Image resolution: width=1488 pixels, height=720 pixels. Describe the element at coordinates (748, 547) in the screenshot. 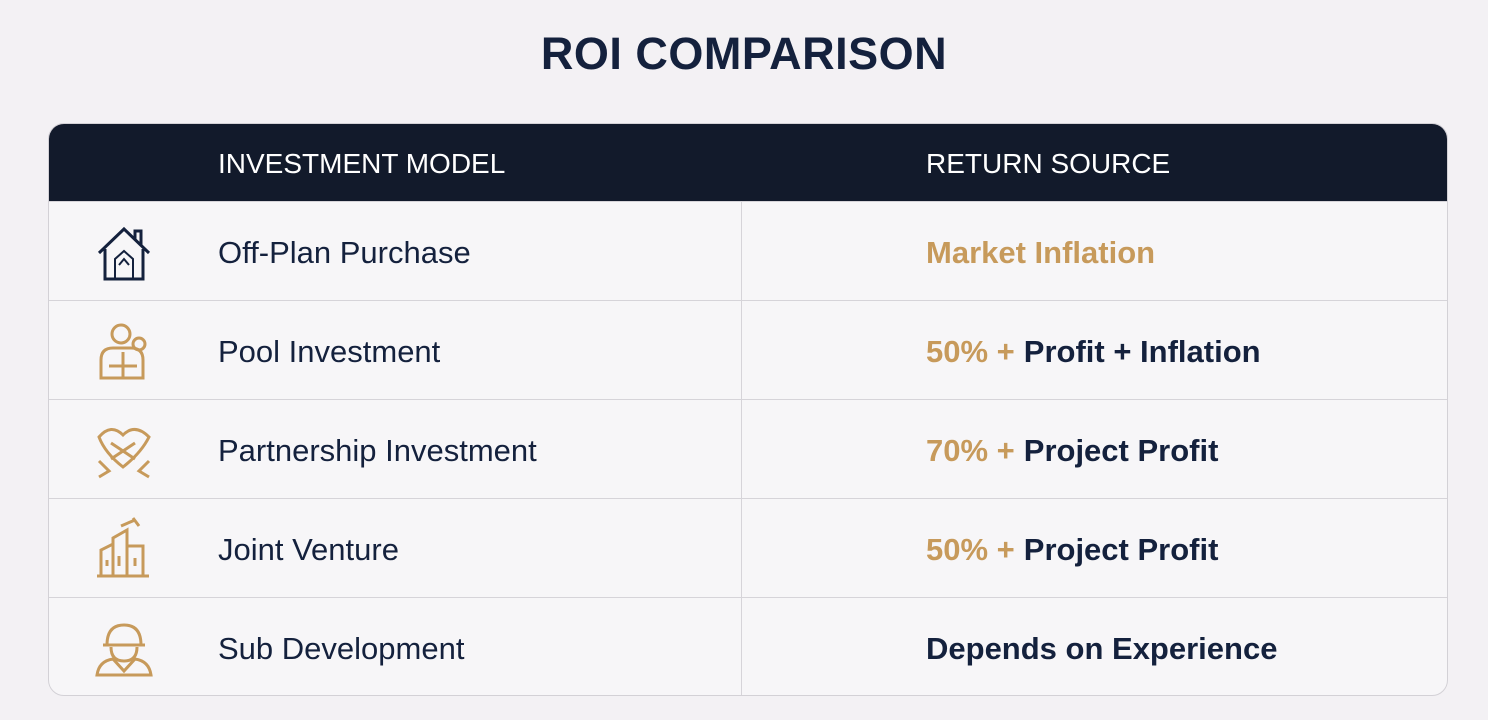

I see `table-row: Joint Venture 50% + Project Profit` at that location.